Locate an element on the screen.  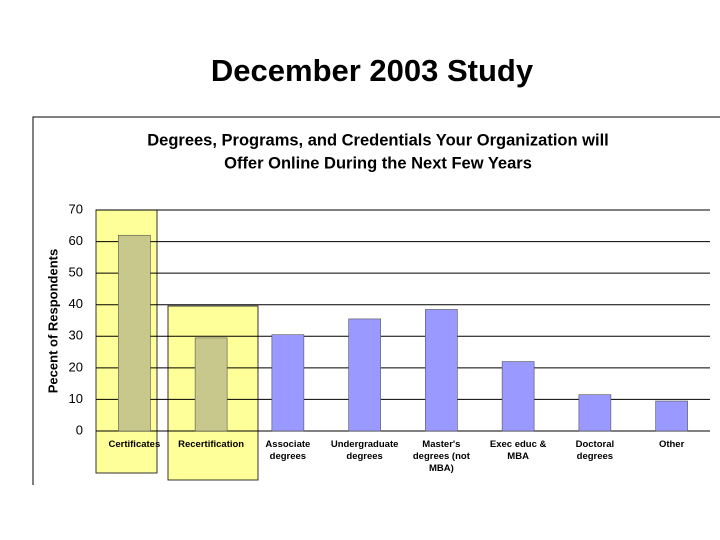
y-tick-label: 60 is located at coordinates (76, 240).